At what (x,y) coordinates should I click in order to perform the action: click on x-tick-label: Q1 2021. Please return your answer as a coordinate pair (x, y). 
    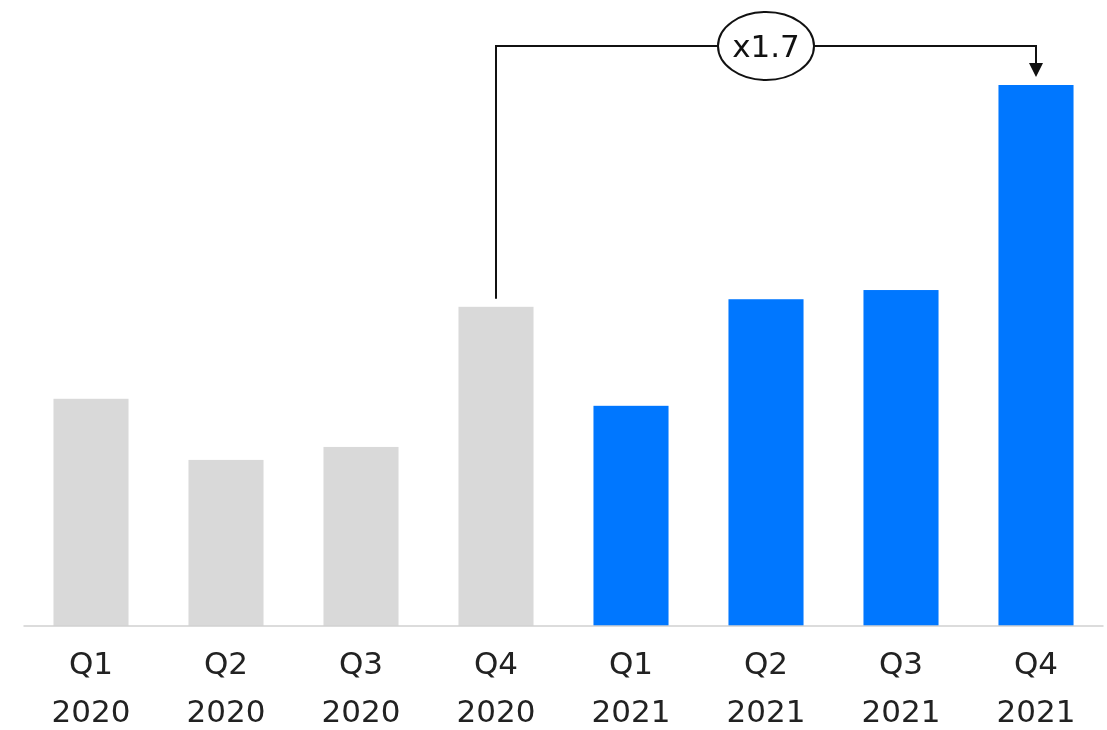
    Looking at the image, I should click on (631, 687).